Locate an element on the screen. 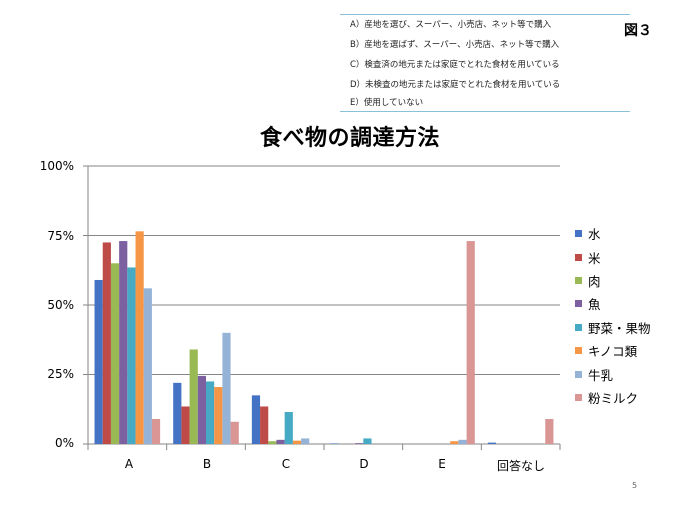 The width and height of the screenshot is (680, 510). figure-label: 図３ is located at coordinates (638, 31).